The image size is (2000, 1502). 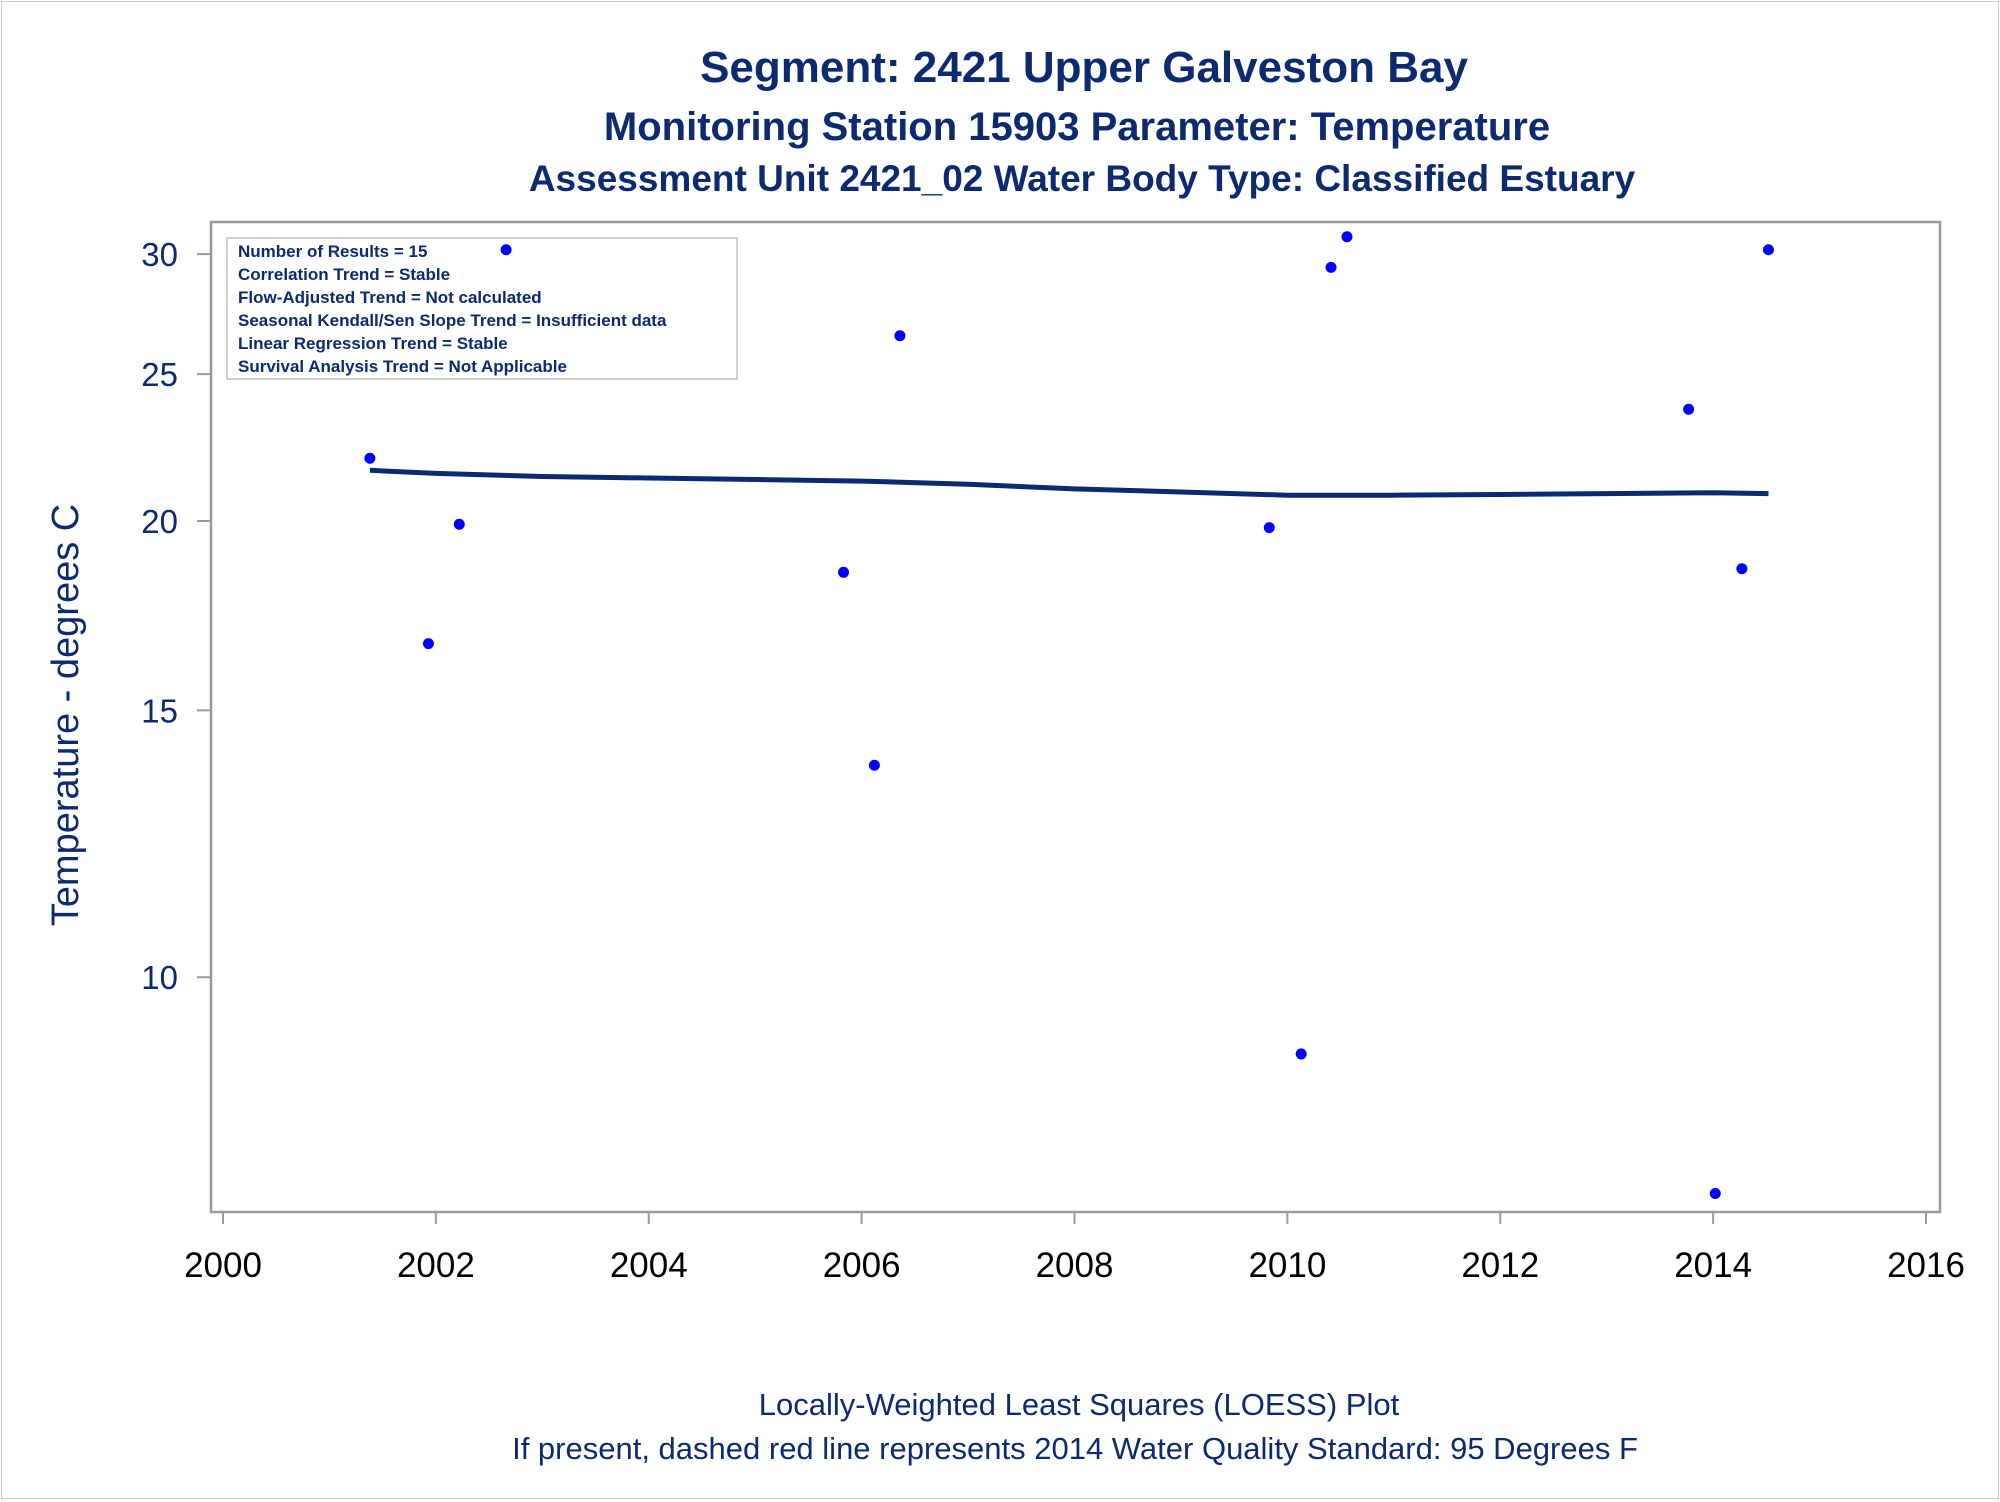 What do you see at coordinates (1287, 1265) in the screenshot?
I see `x-tick-label: 2010` at bounding box center [1287, 1265].